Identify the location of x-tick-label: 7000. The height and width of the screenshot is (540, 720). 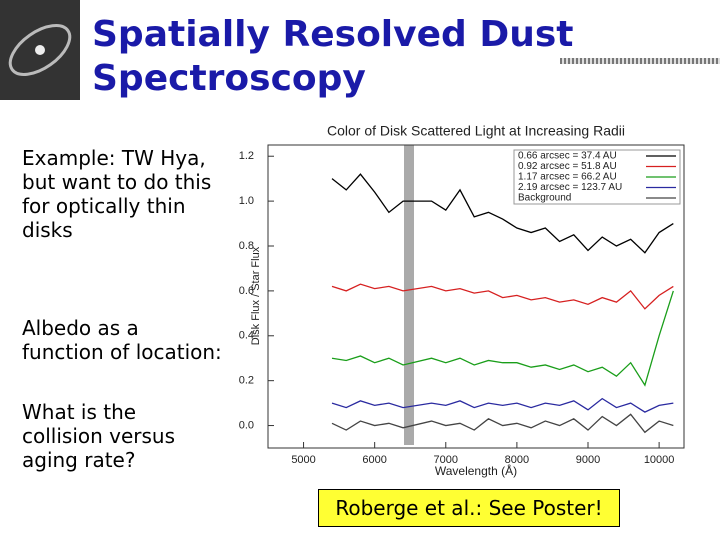
(446, 460).